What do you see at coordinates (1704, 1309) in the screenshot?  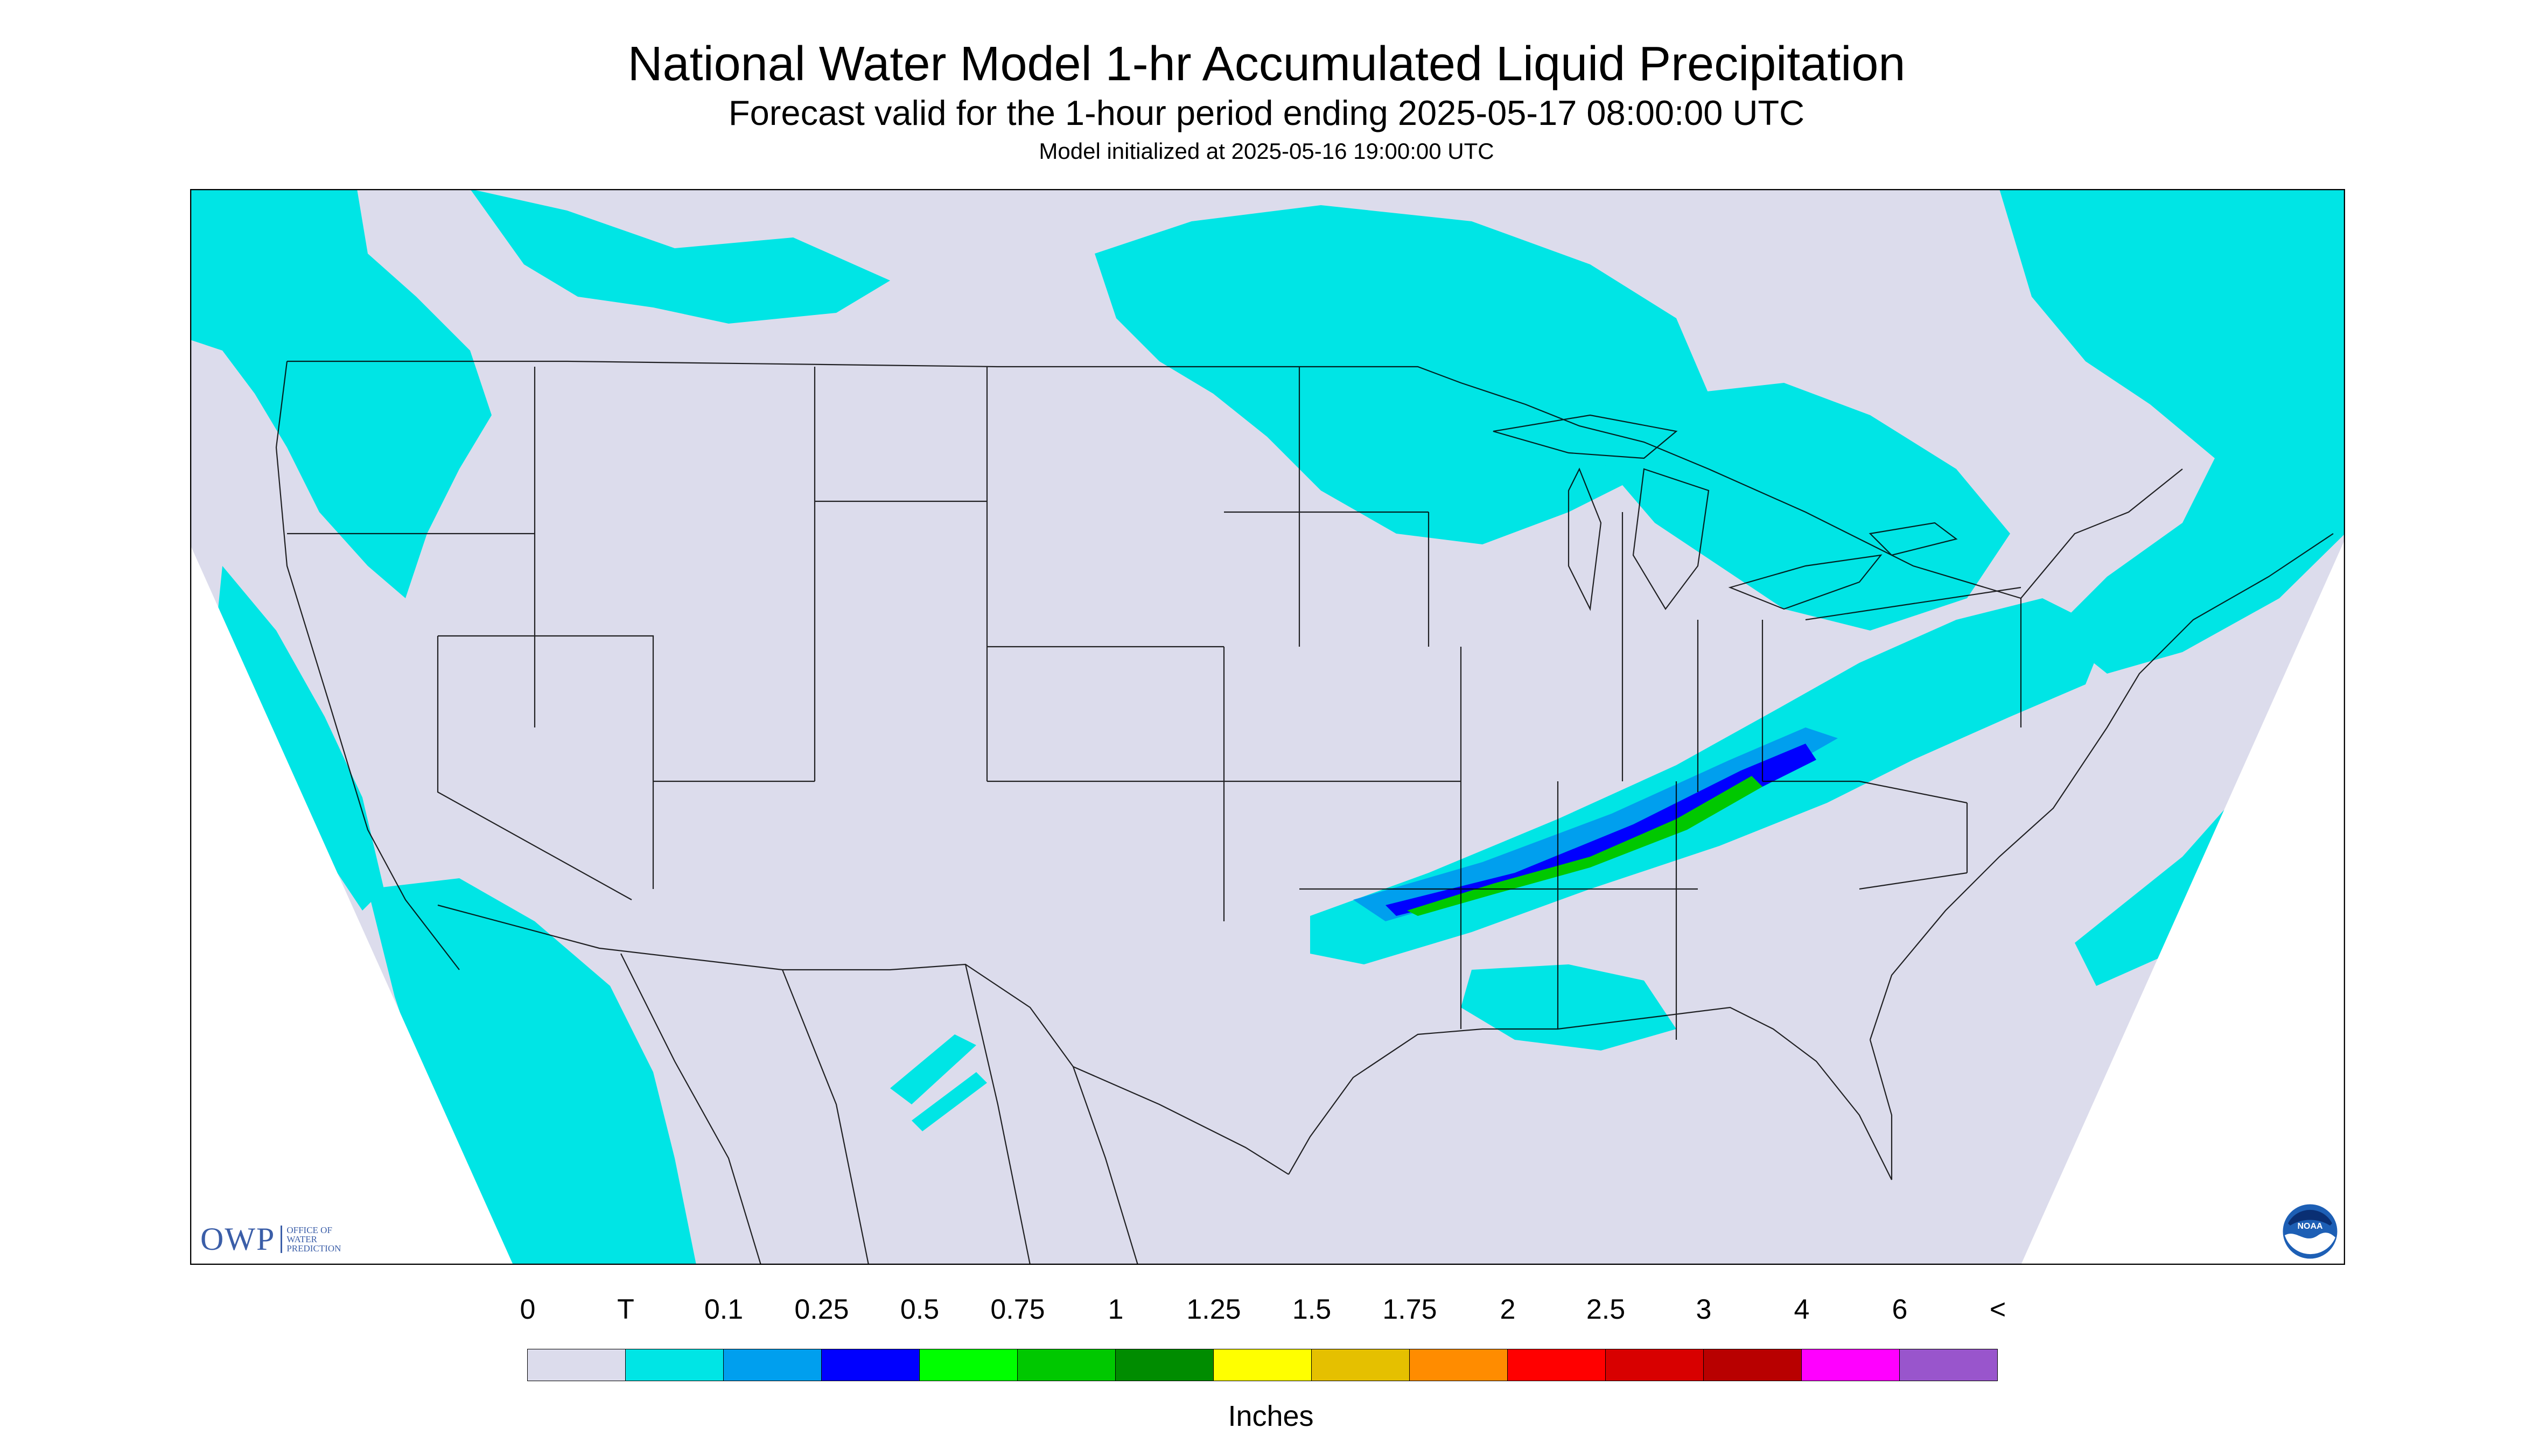 I see `colorbar-tick-label: 3` at bounding box center [1704, 1309].